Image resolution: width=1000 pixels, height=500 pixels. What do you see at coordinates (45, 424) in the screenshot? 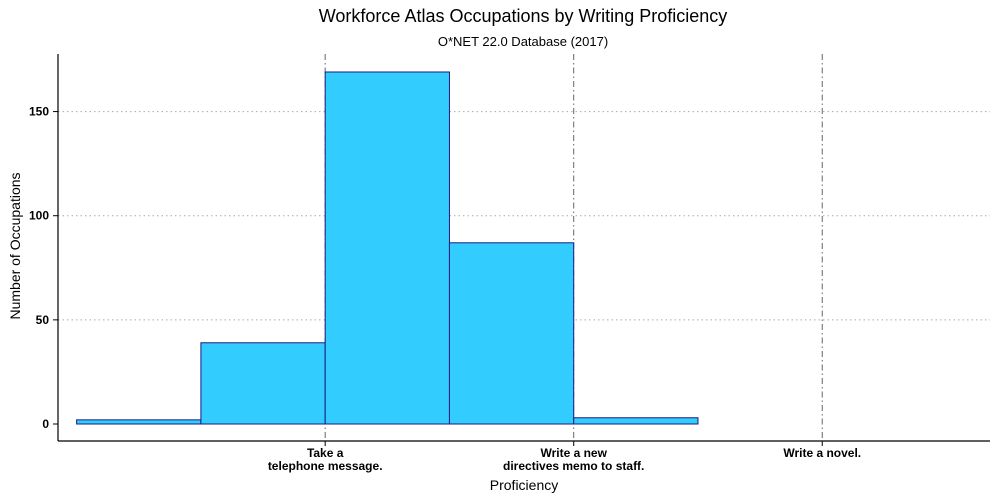
I see `y-tick-label-0: 0` at bounding box center [45, 424].